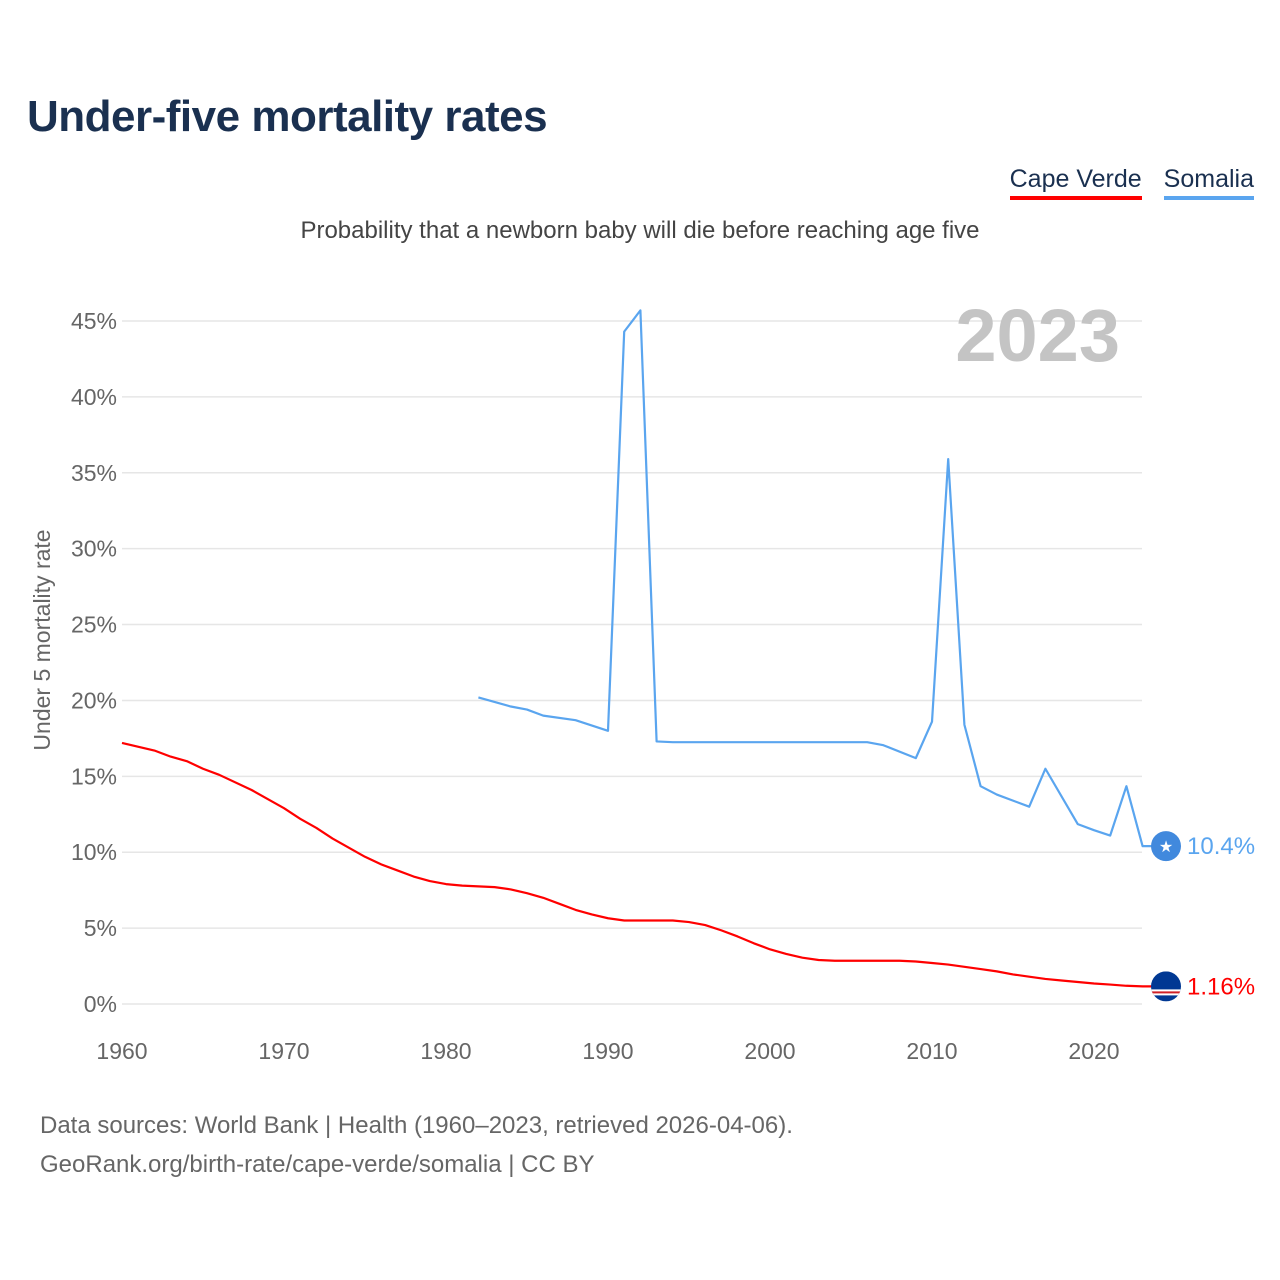  What do you see at coordinates (100, 1004) in the screenshot?
I see `y-tick-label: 0%` at bounding box center [100, 1004].